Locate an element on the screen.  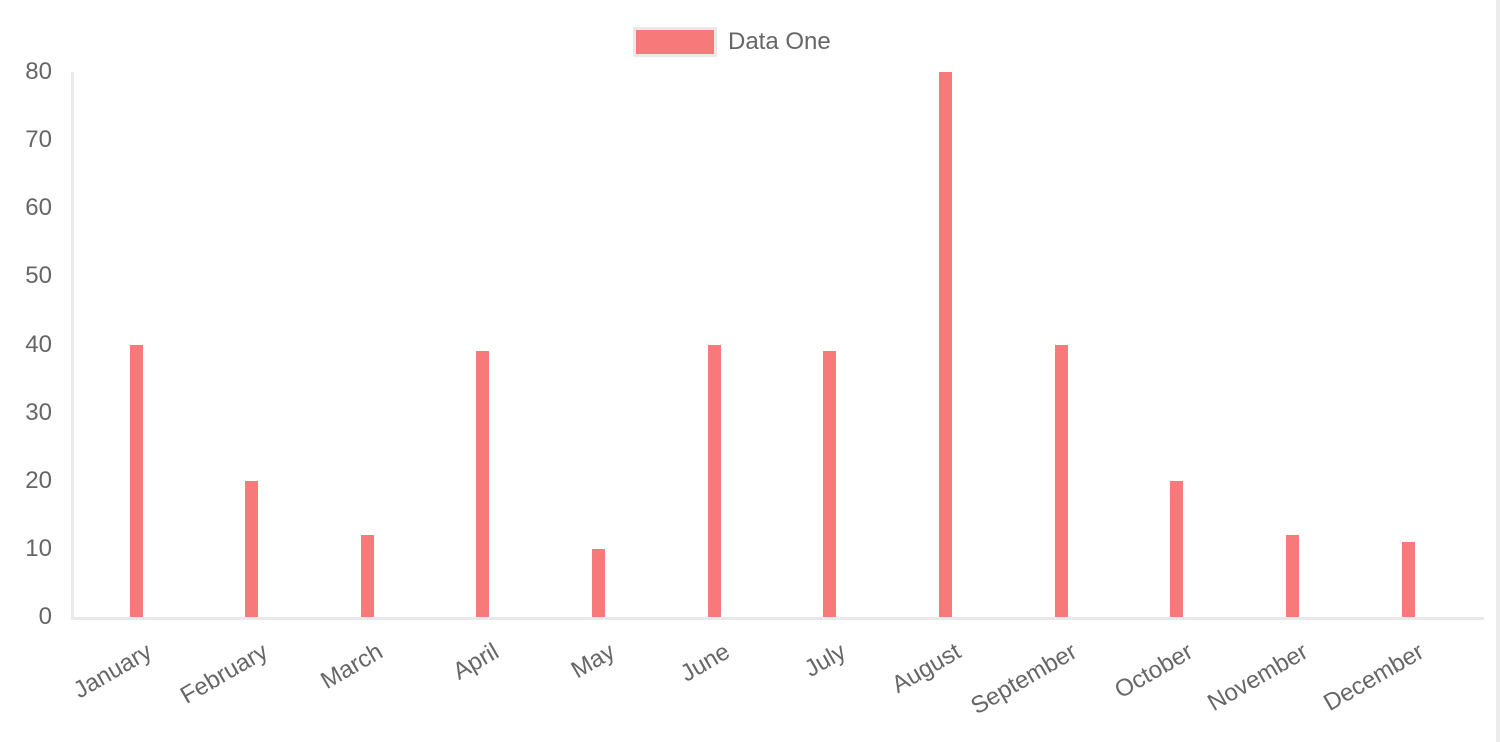
page-right-border is located at coordinates (1498, 371).